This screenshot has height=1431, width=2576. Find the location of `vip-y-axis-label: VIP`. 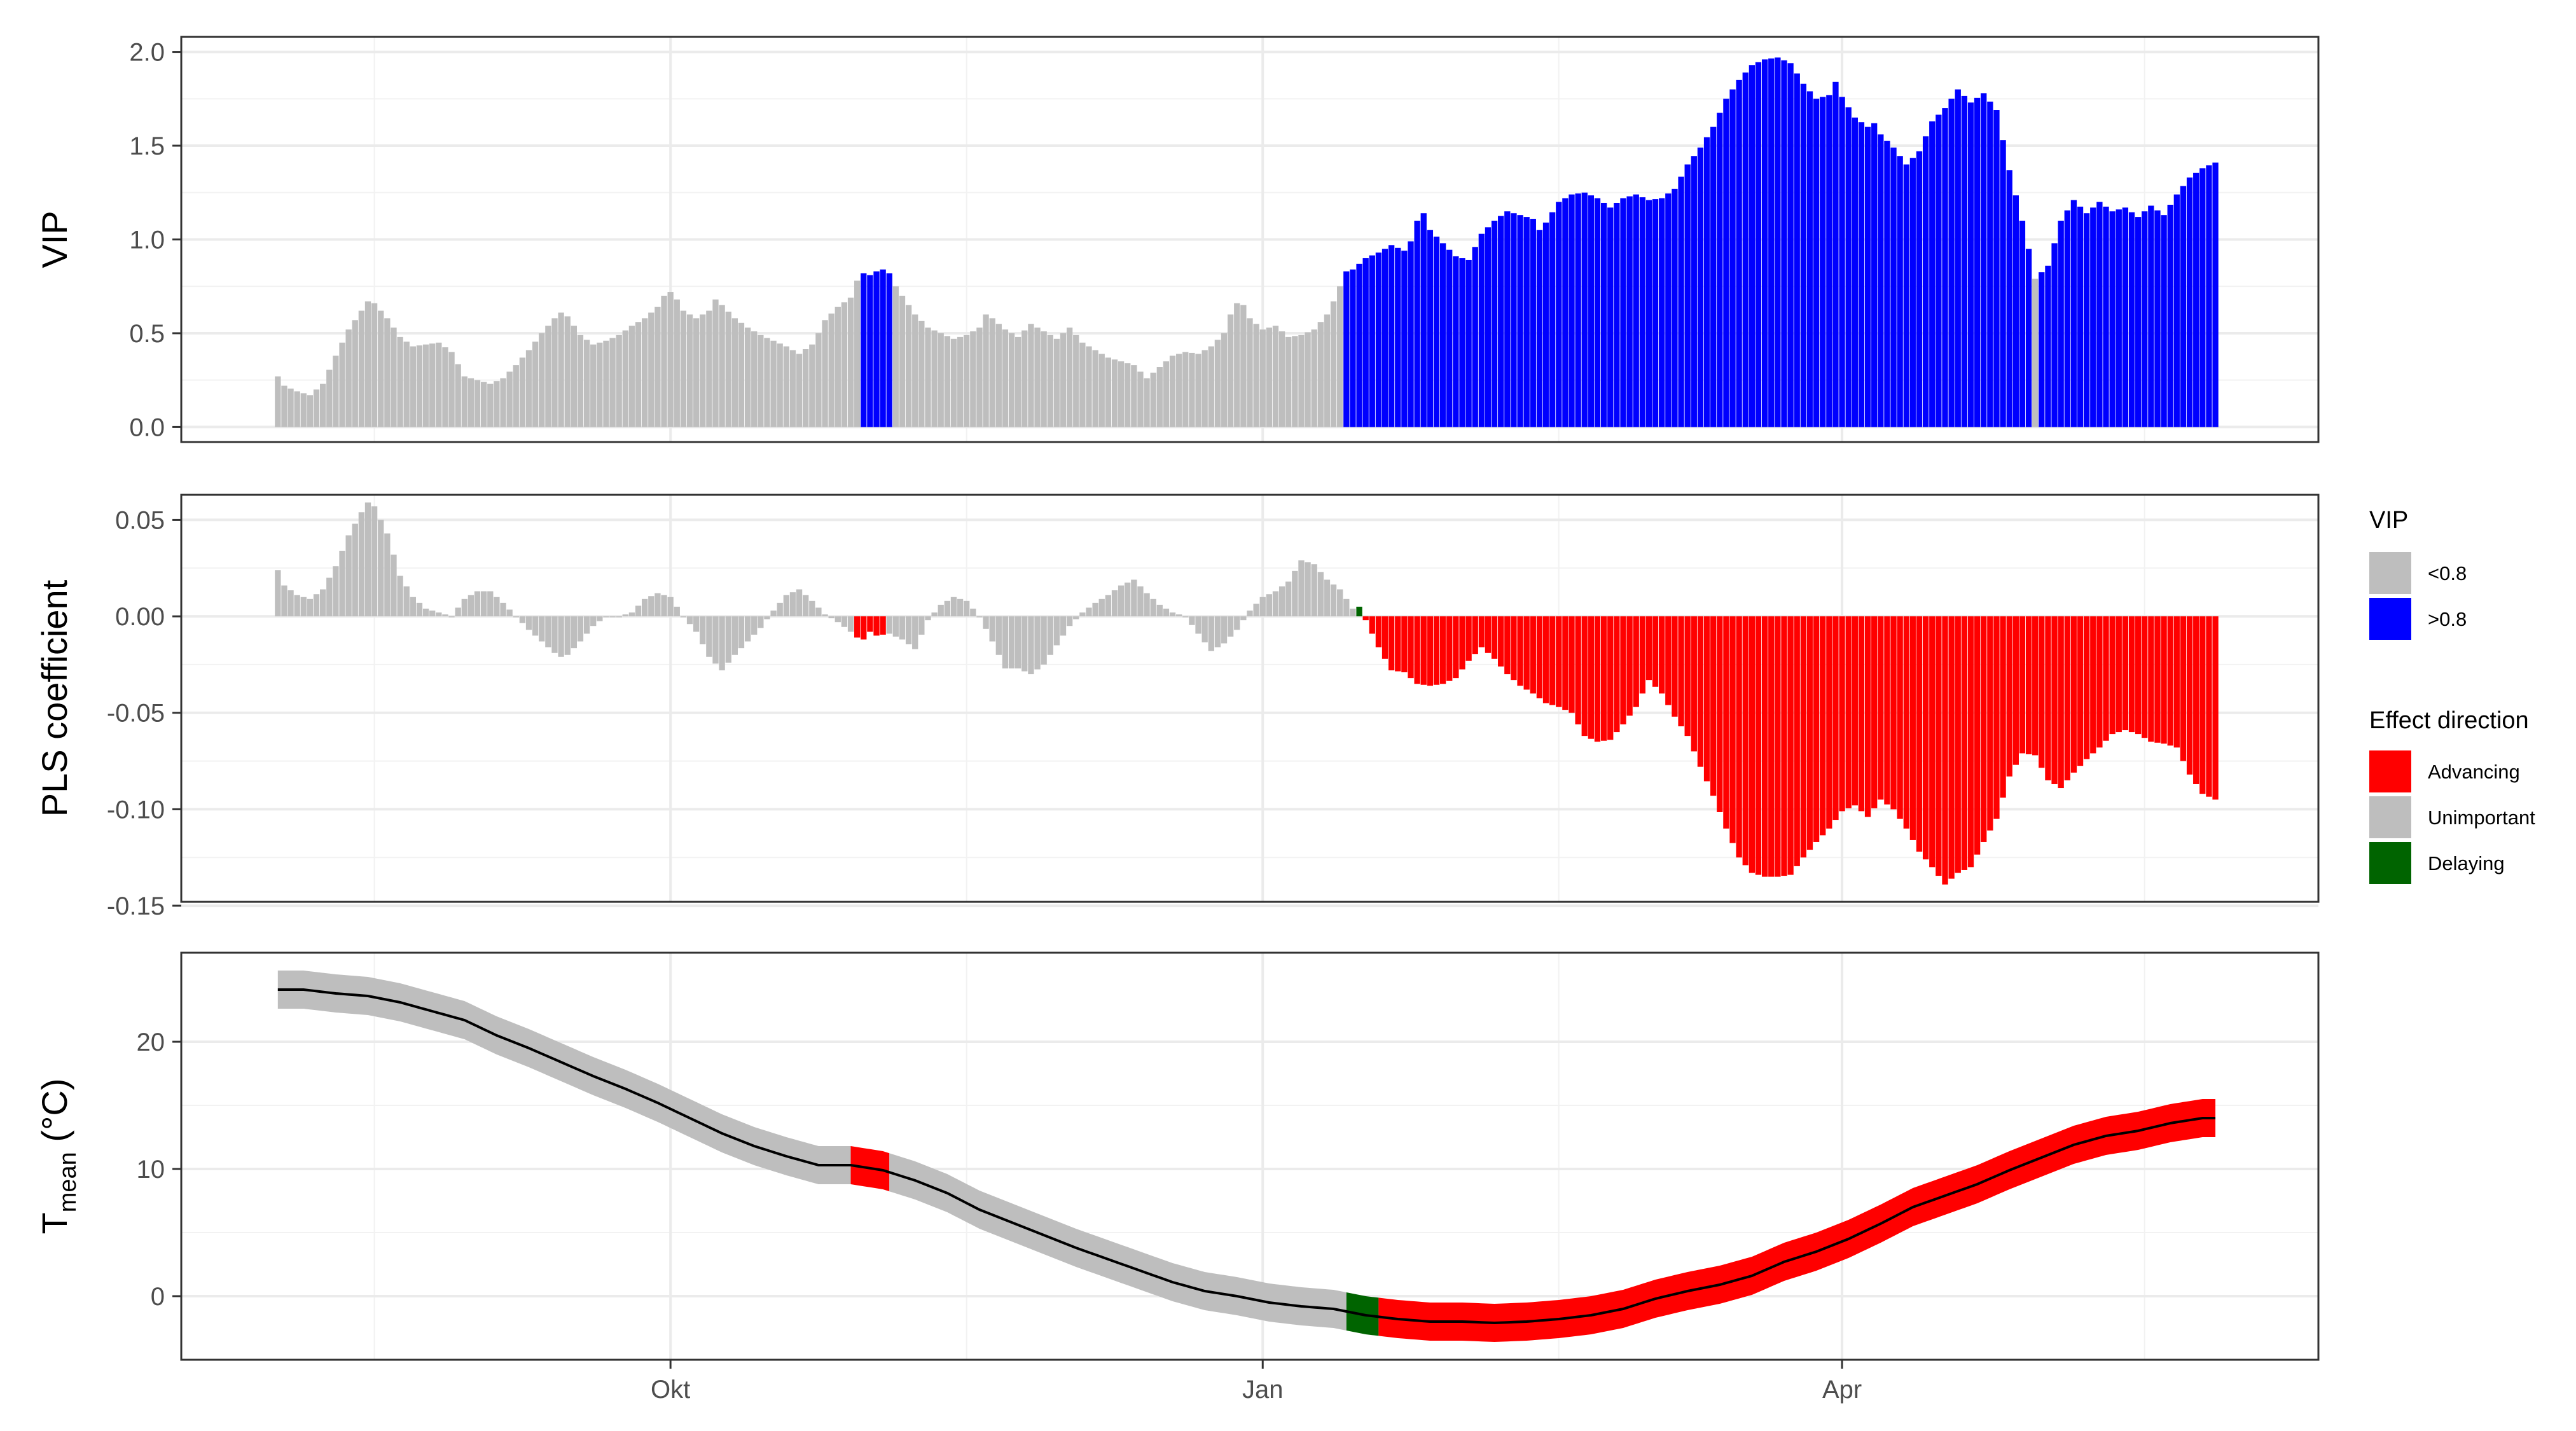

vip-y-axis-label: VIP is located at coordinates (54, 240).